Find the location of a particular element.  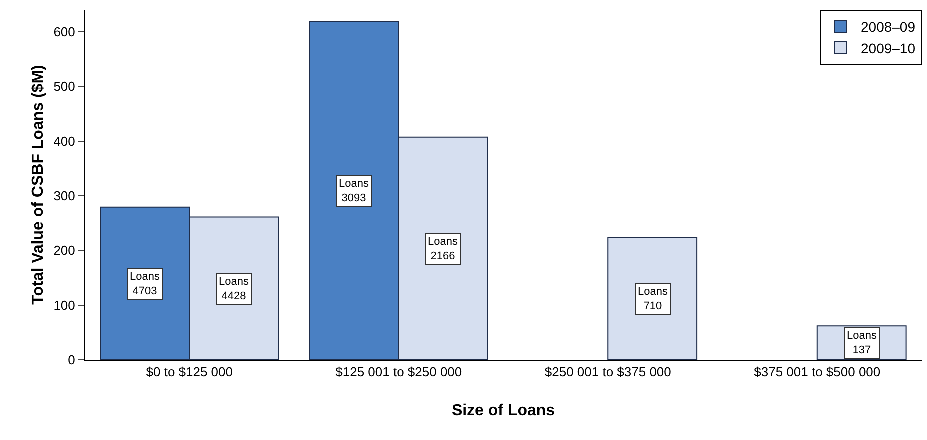

y-tick-label: 500 is located at coordinates (65, 86).